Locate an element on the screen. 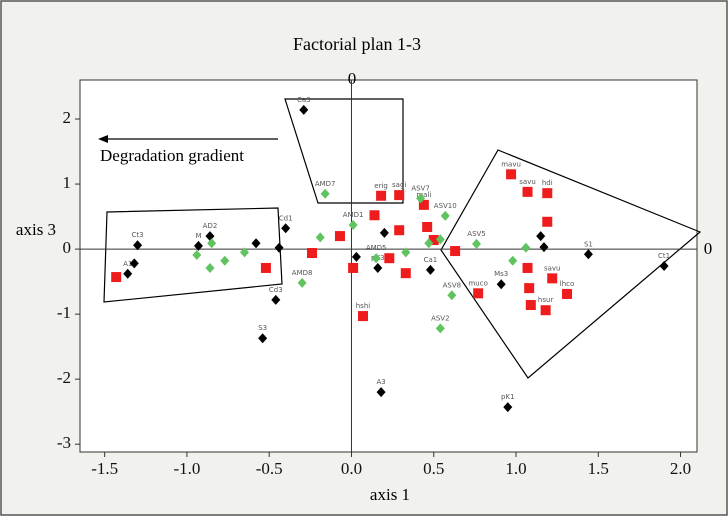 Image resolution: width=728 pixels, height=521 pixels. point-label: M is located at coordinates (198, 236).